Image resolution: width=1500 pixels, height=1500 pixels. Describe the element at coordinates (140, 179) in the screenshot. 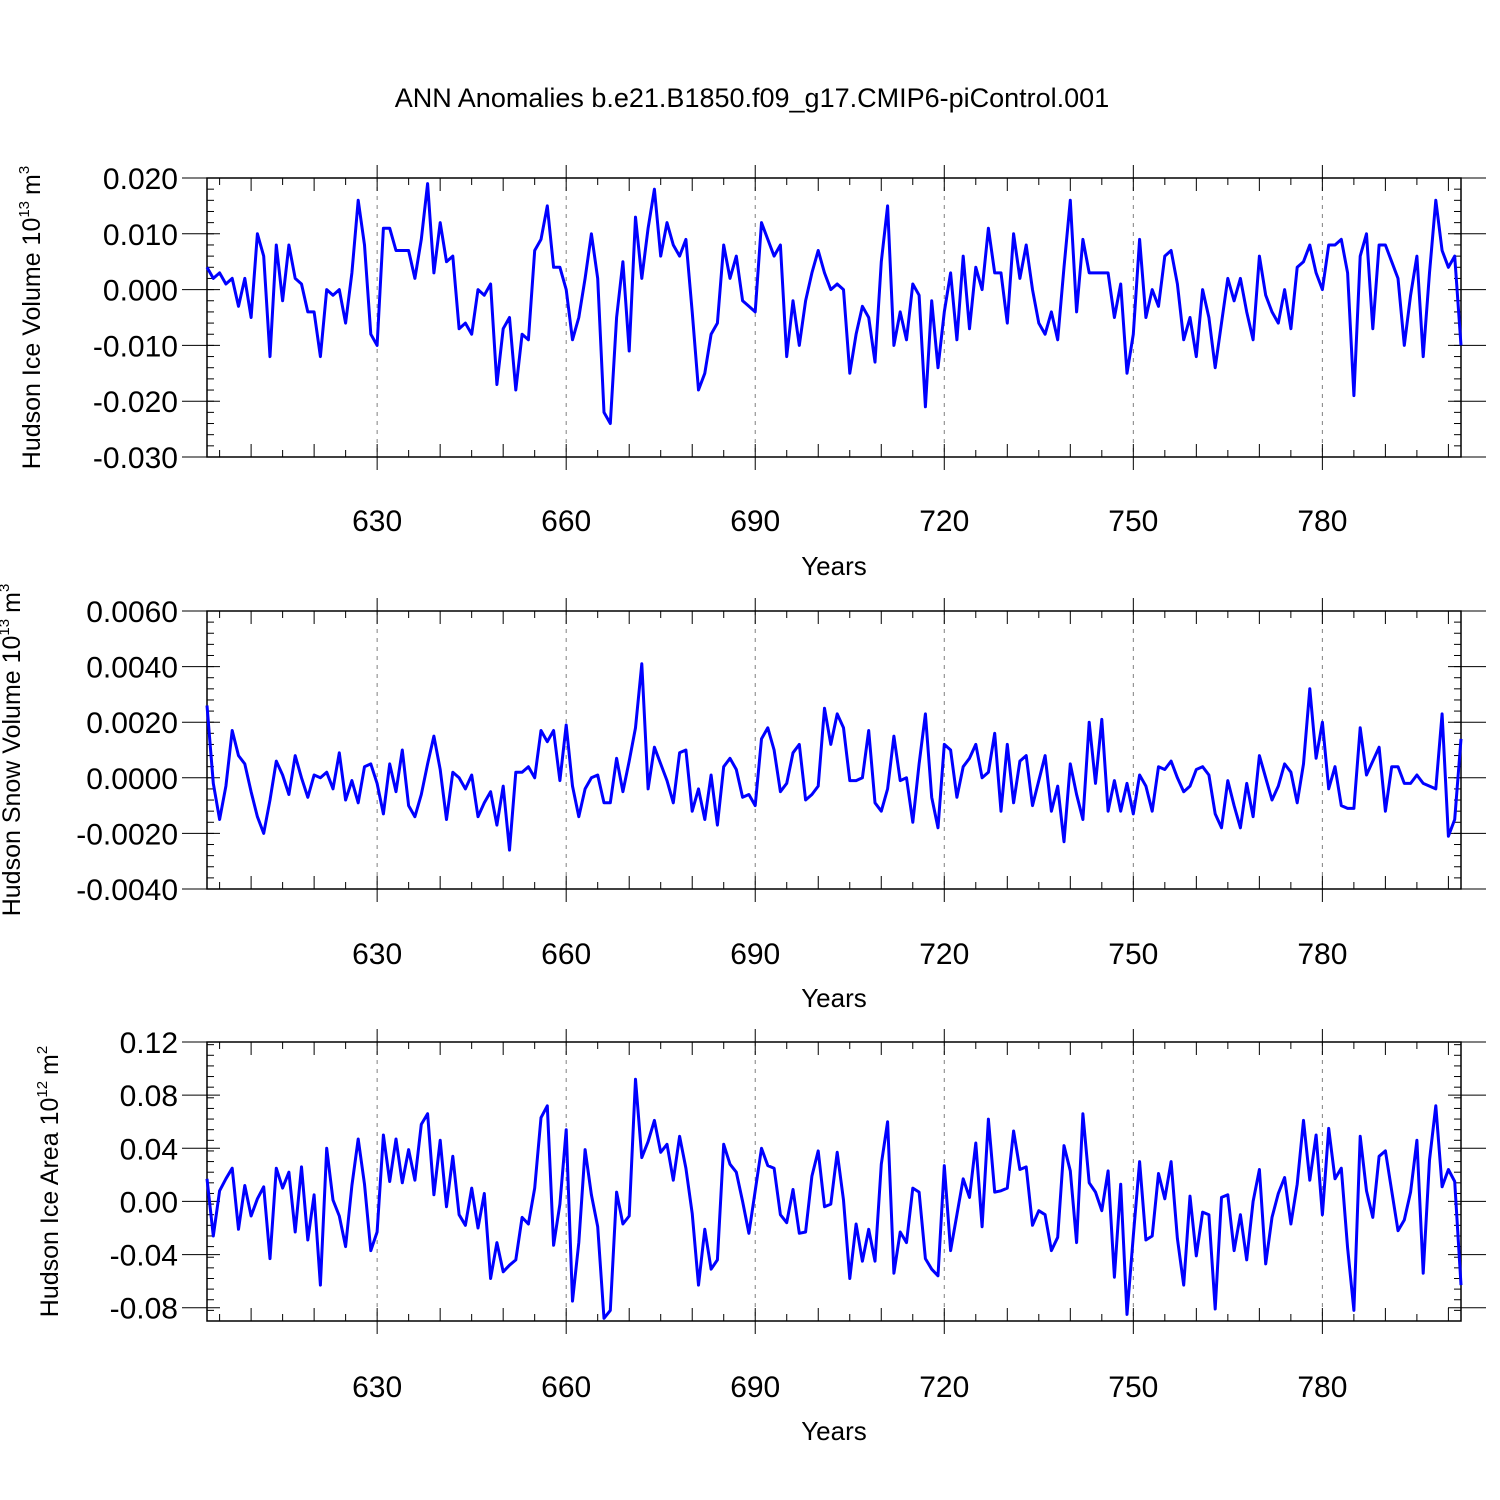

I see `ice-volume-ytick-label: 0.020` at that location.